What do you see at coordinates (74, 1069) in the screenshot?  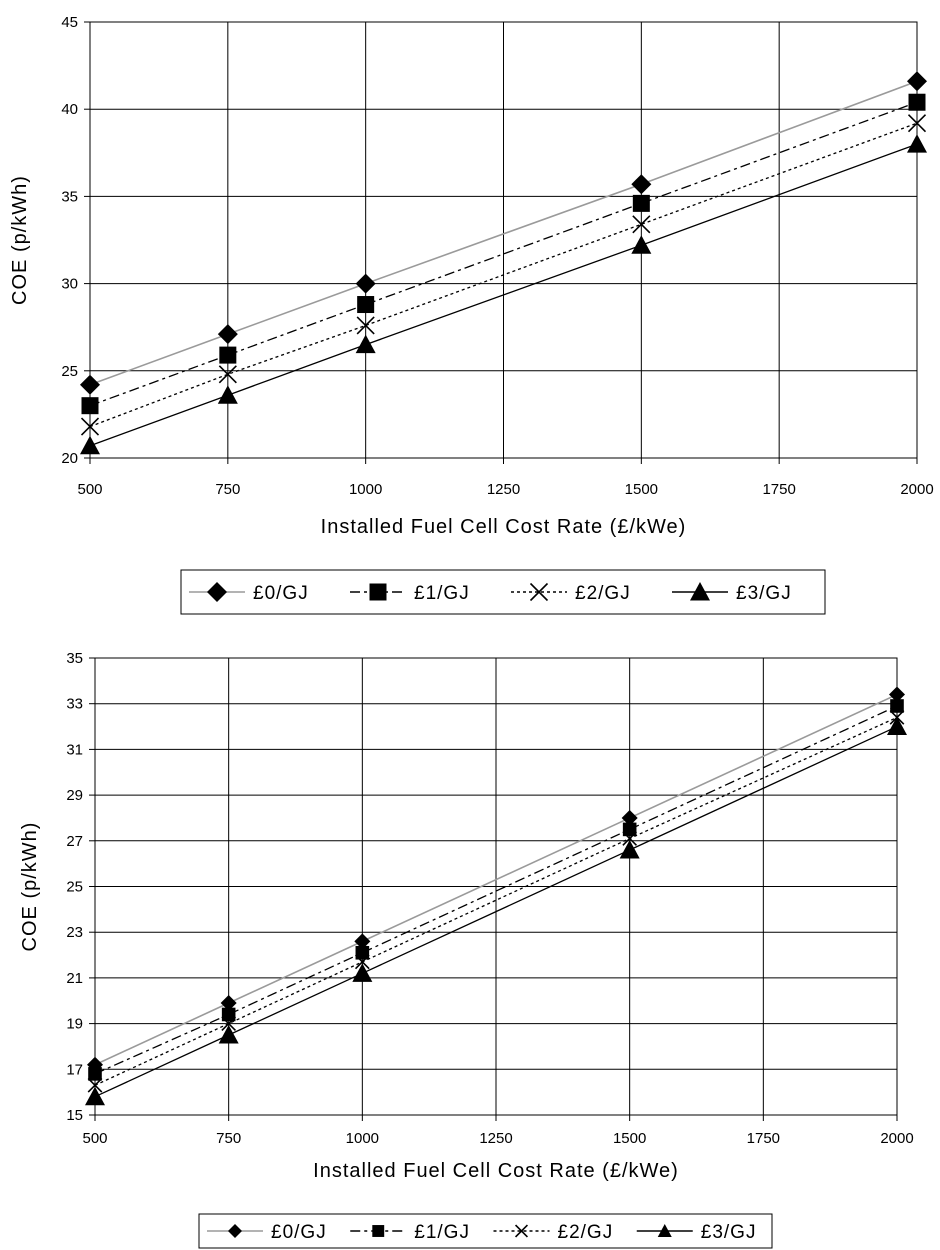 I see `chart-2-ytick-label-1: 17` at bounding box center [74, 1069].